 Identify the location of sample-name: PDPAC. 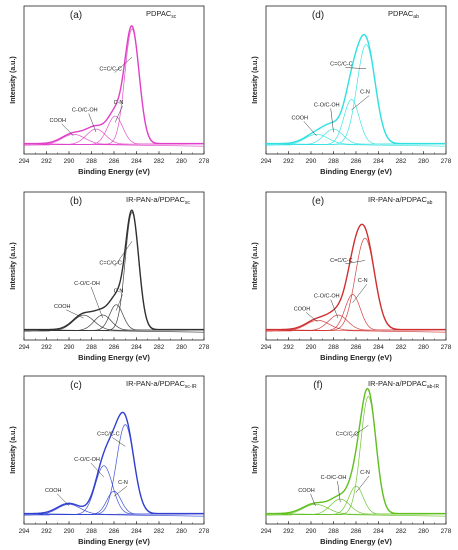
(159, 13).